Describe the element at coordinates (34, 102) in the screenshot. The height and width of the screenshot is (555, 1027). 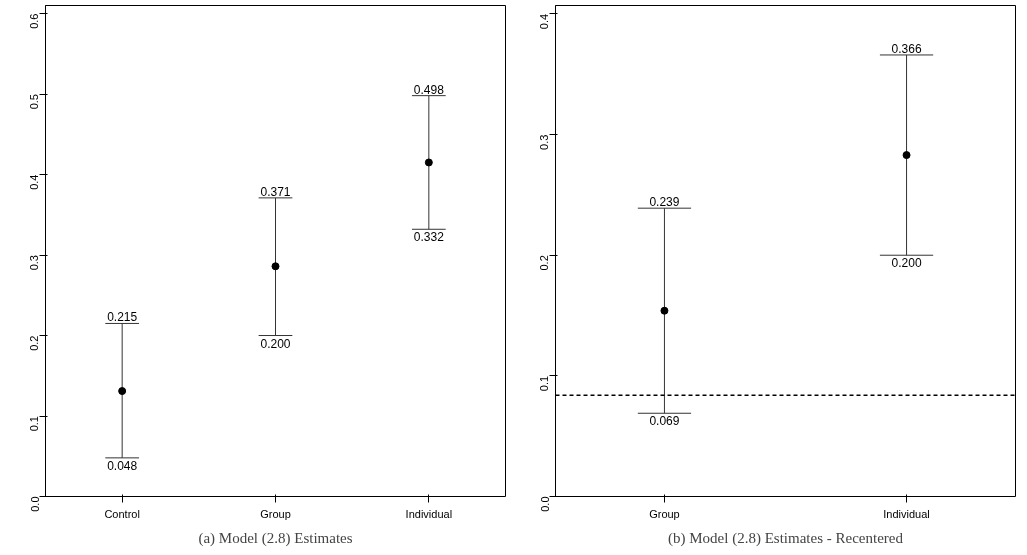
I see `y-tick-label: 0.5` at that location.